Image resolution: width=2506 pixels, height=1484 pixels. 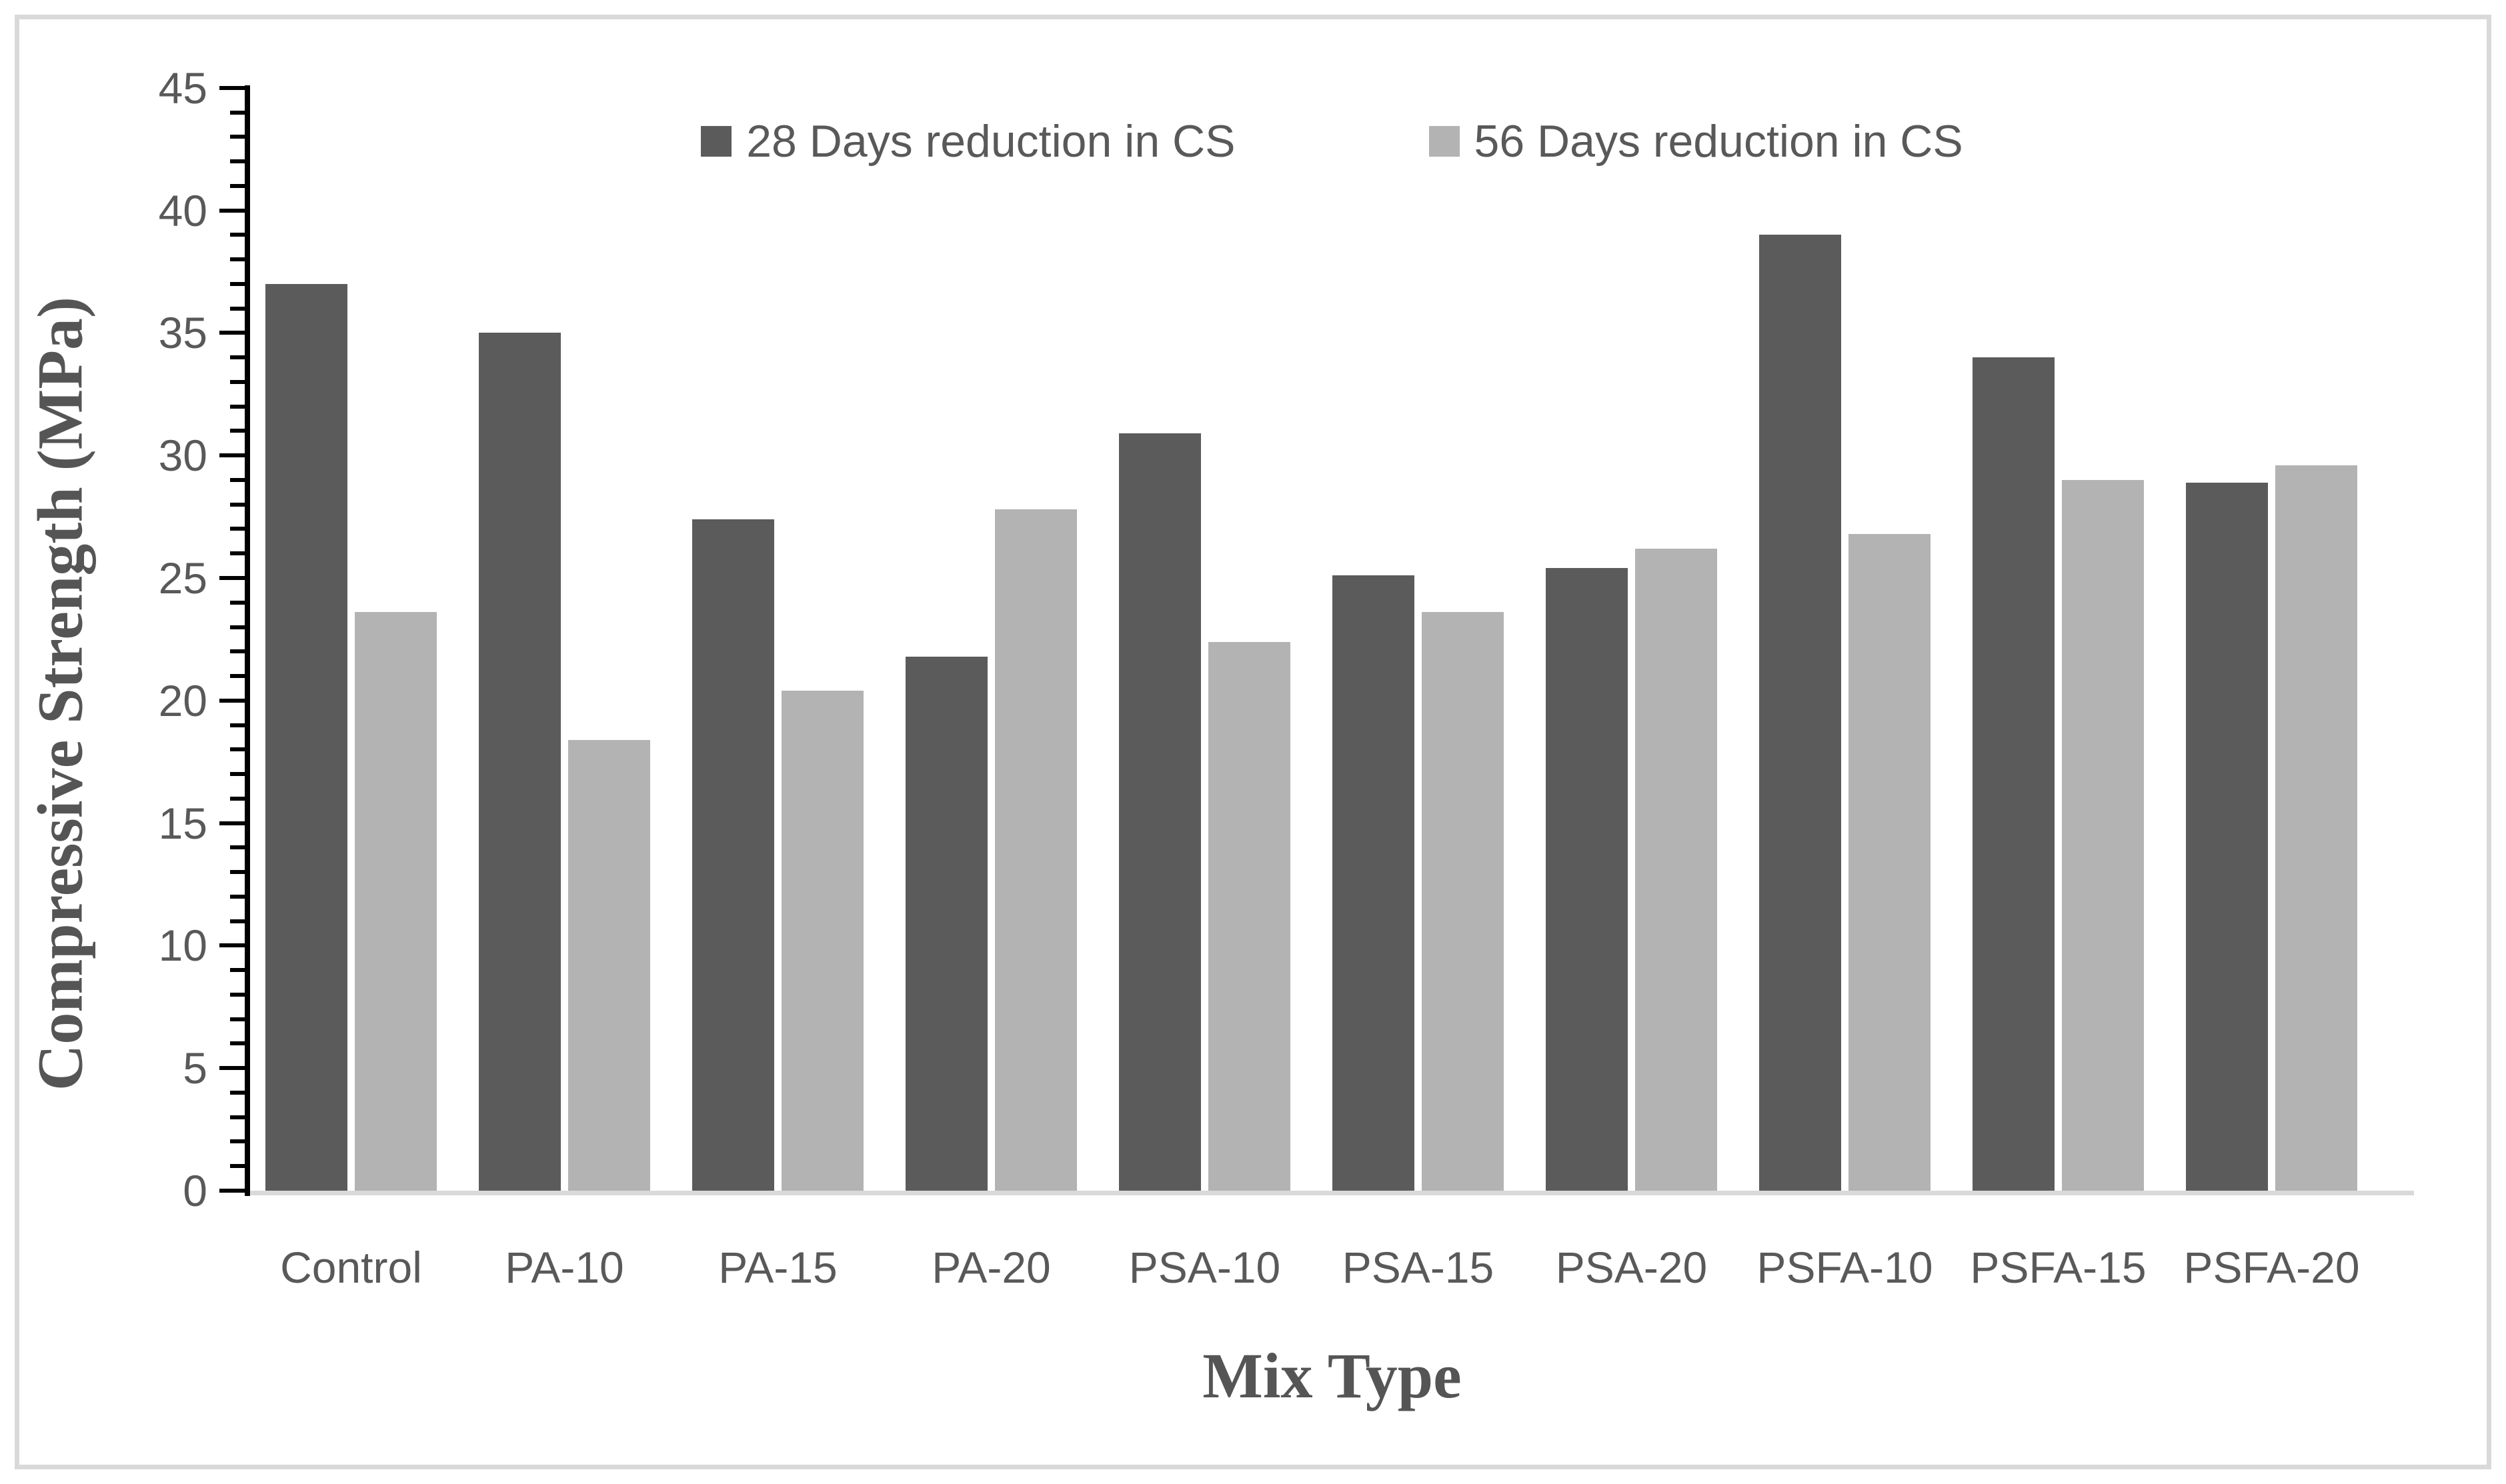 I want to click on x-tick-label: PA-20, so click(x=991, y=1267).